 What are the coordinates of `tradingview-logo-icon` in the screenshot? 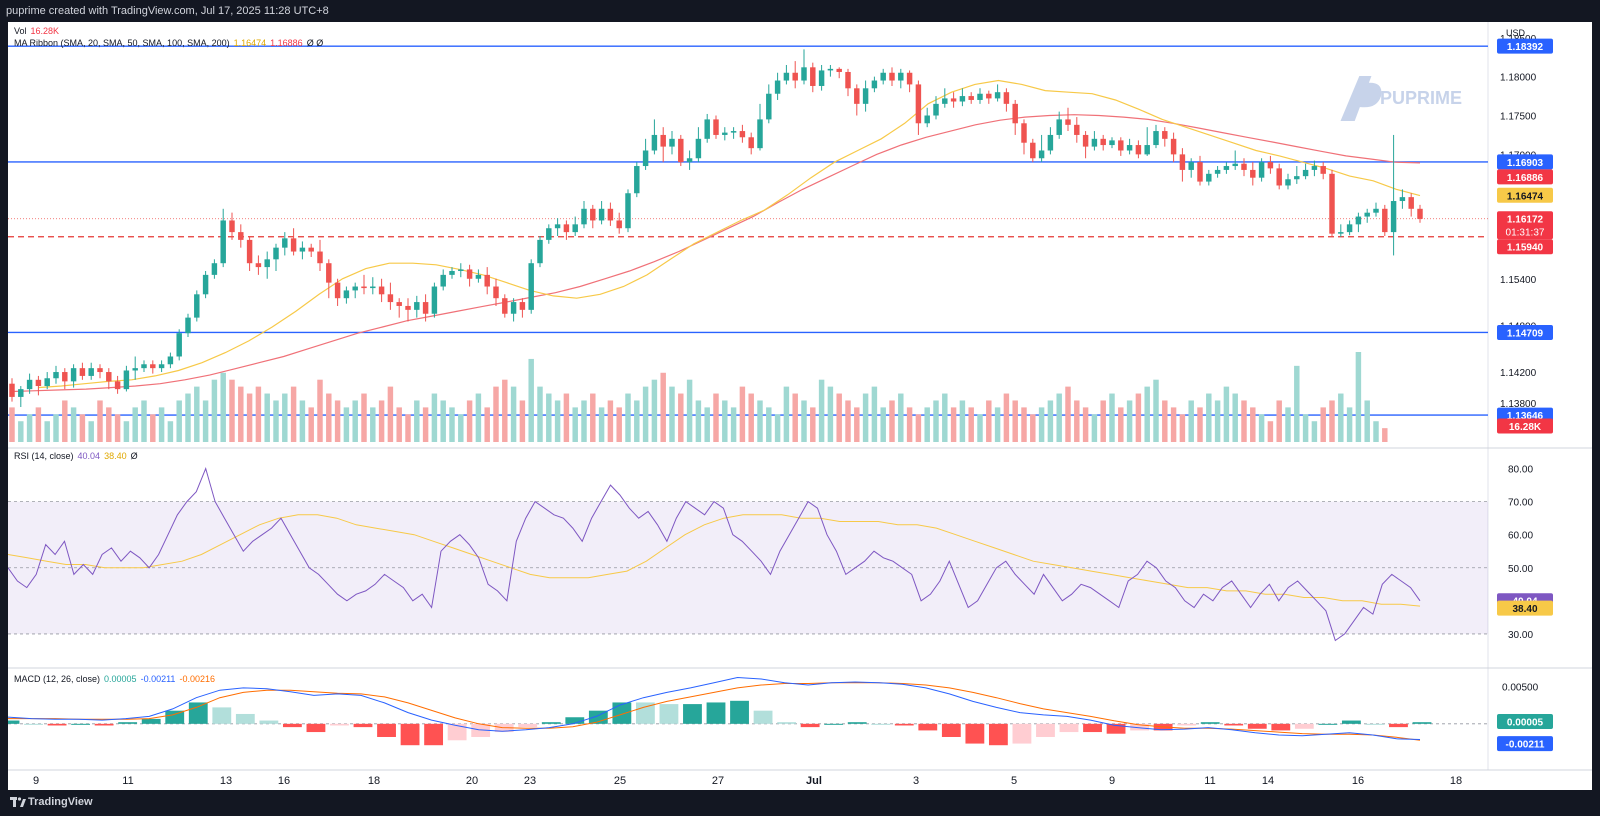 It's located at (18, 802).